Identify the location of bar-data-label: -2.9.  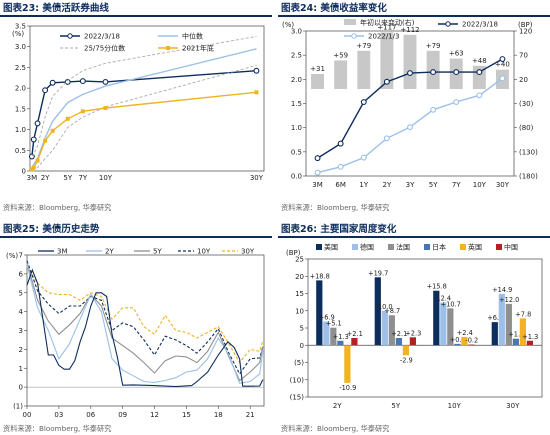
(406, 360).